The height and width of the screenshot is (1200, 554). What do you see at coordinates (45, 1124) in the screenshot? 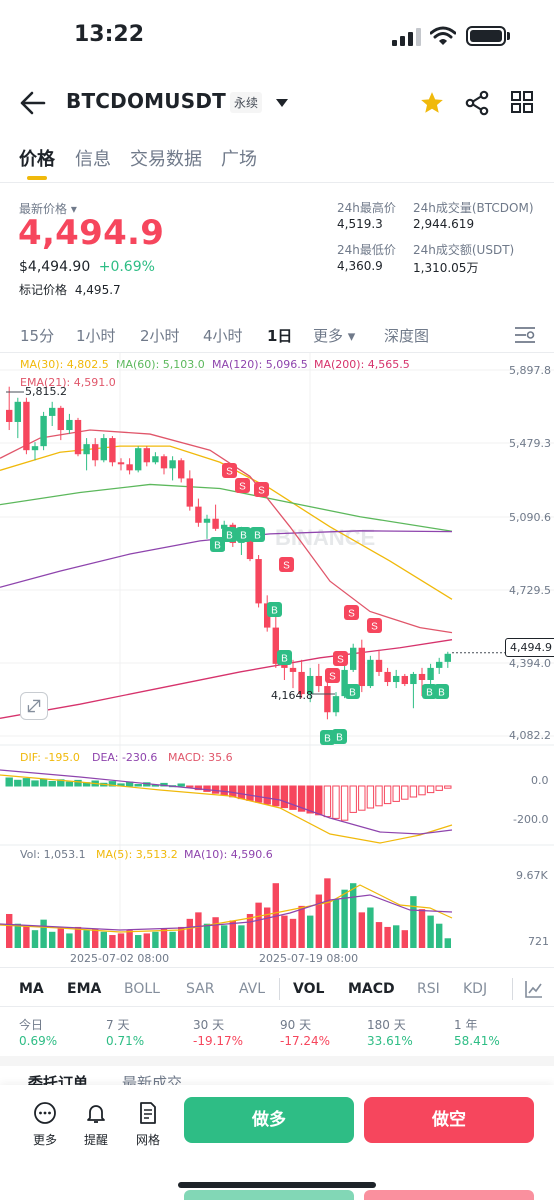
I see `more-button: 更多` at bounding box center [45, 1124].